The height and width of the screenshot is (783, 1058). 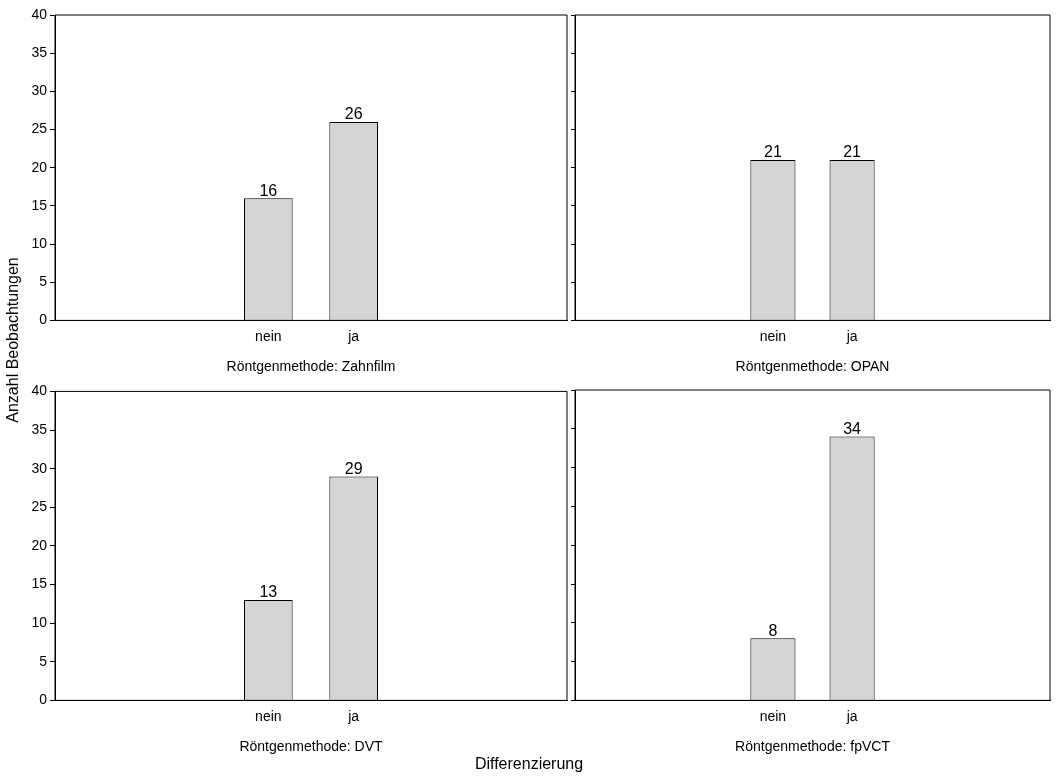 I want to click on x-axis-title: Röntgenmethode: DVT, so click(x=311, y=746).